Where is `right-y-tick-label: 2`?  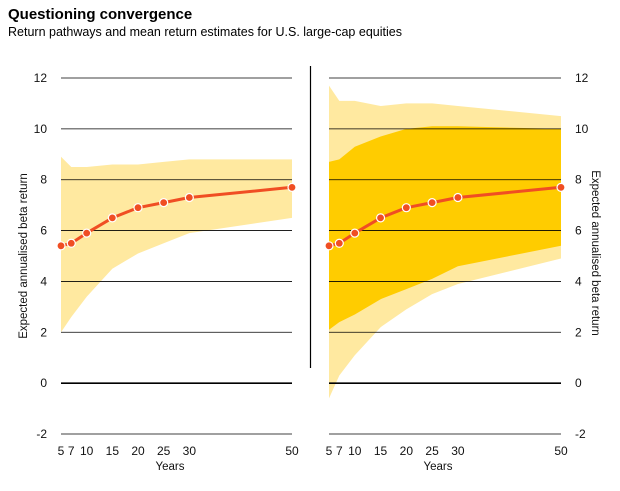
right-y-tick-label: 2 is located at coordinates (578, 332).